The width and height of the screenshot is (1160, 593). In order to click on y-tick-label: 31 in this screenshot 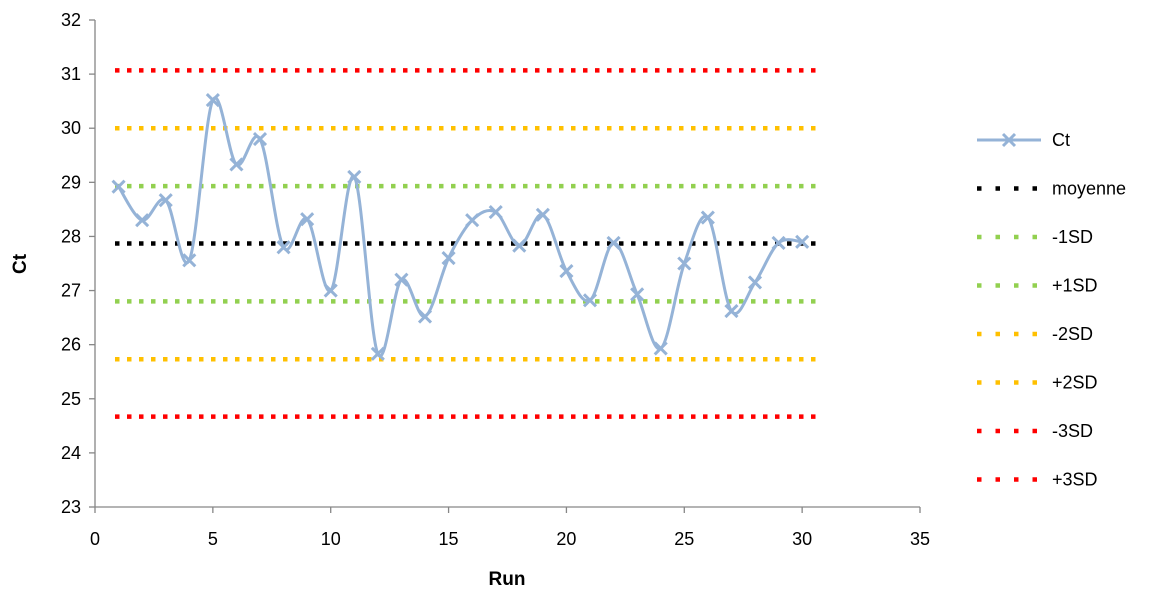, I will do `click(71, 74)`.